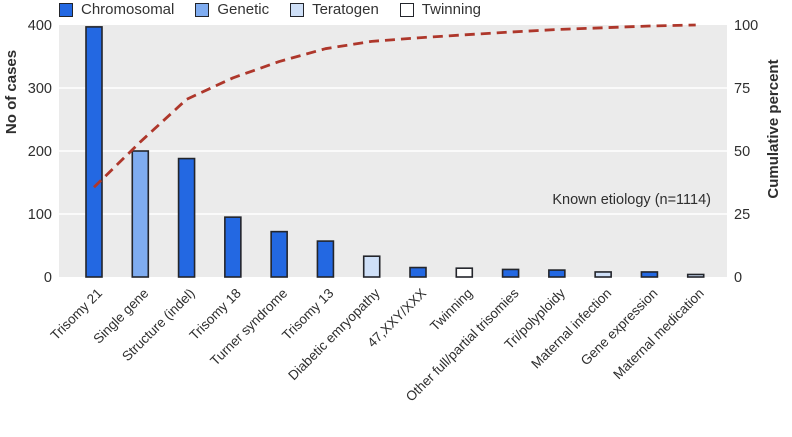 The width and height of the screenshot is (792, 437). Describe the element at coordinates (742, 215) in the screenshot. I see `right-tick-label: 25` at that location.